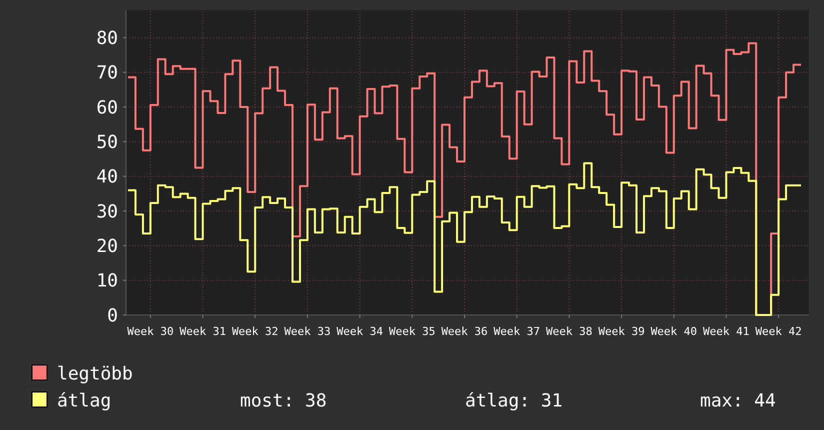  What do you see at coordinates (464, 331) in the screenshot?
I see `x-tick-label: Week 36` at bounding box center [464, 331].